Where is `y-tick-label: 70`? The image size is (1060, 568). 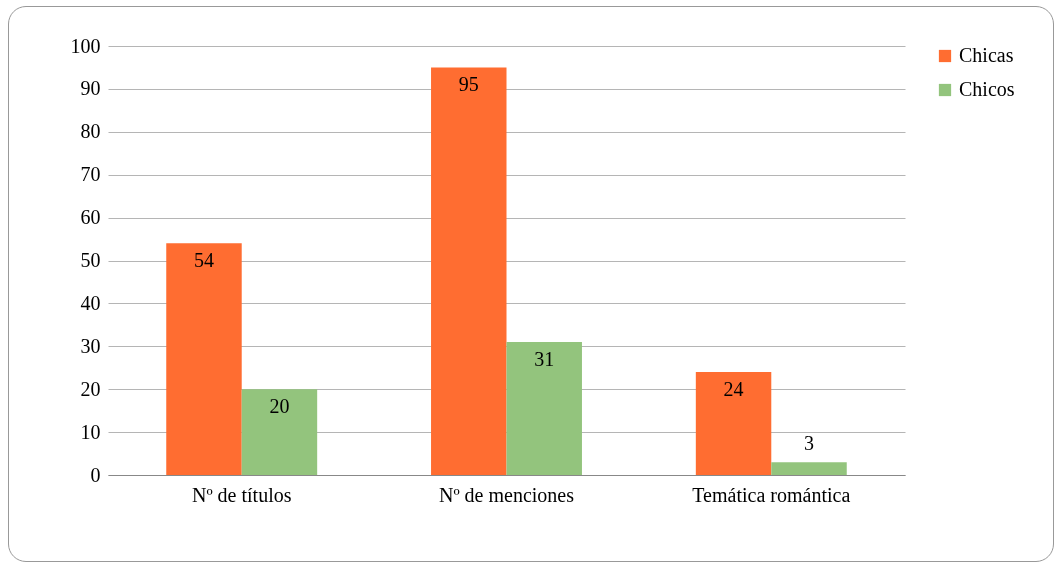
y-tick-label: 70 is located at coordinates (90, 174).